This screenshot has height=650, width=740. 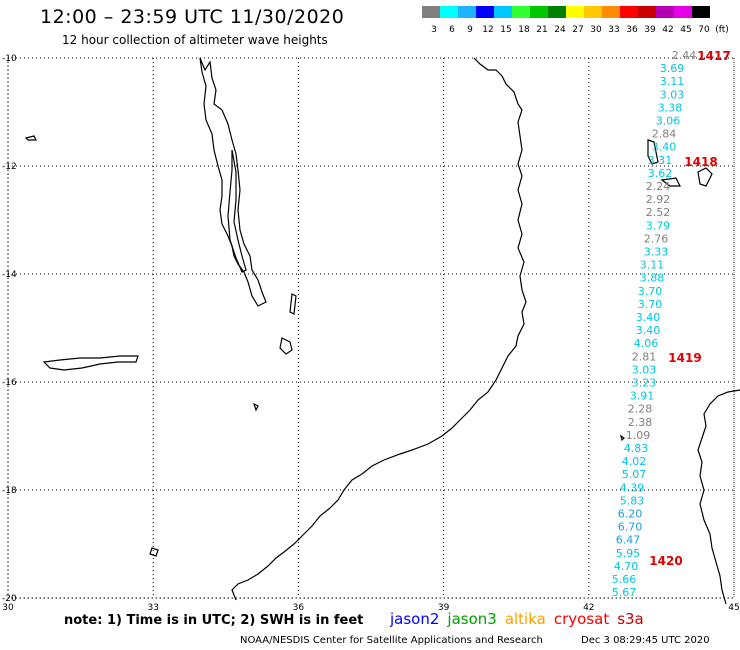 What do you see at coordinates (640, 422) in the screenshot?
I see `swh-value: 2.38` at bounding box center [640, 422].